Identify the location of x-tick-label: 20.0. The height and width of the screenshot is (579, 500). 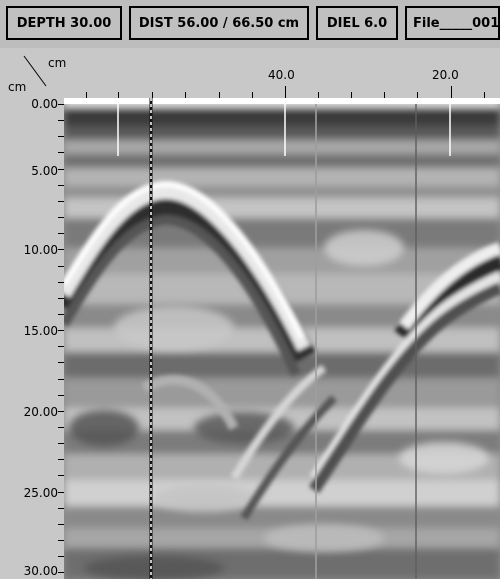
(445, 75).